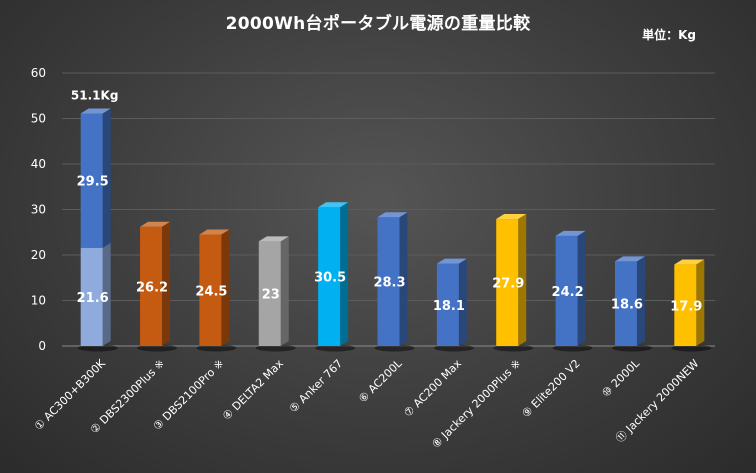  I want to click on data-label: 27.9, so click(508, 284).